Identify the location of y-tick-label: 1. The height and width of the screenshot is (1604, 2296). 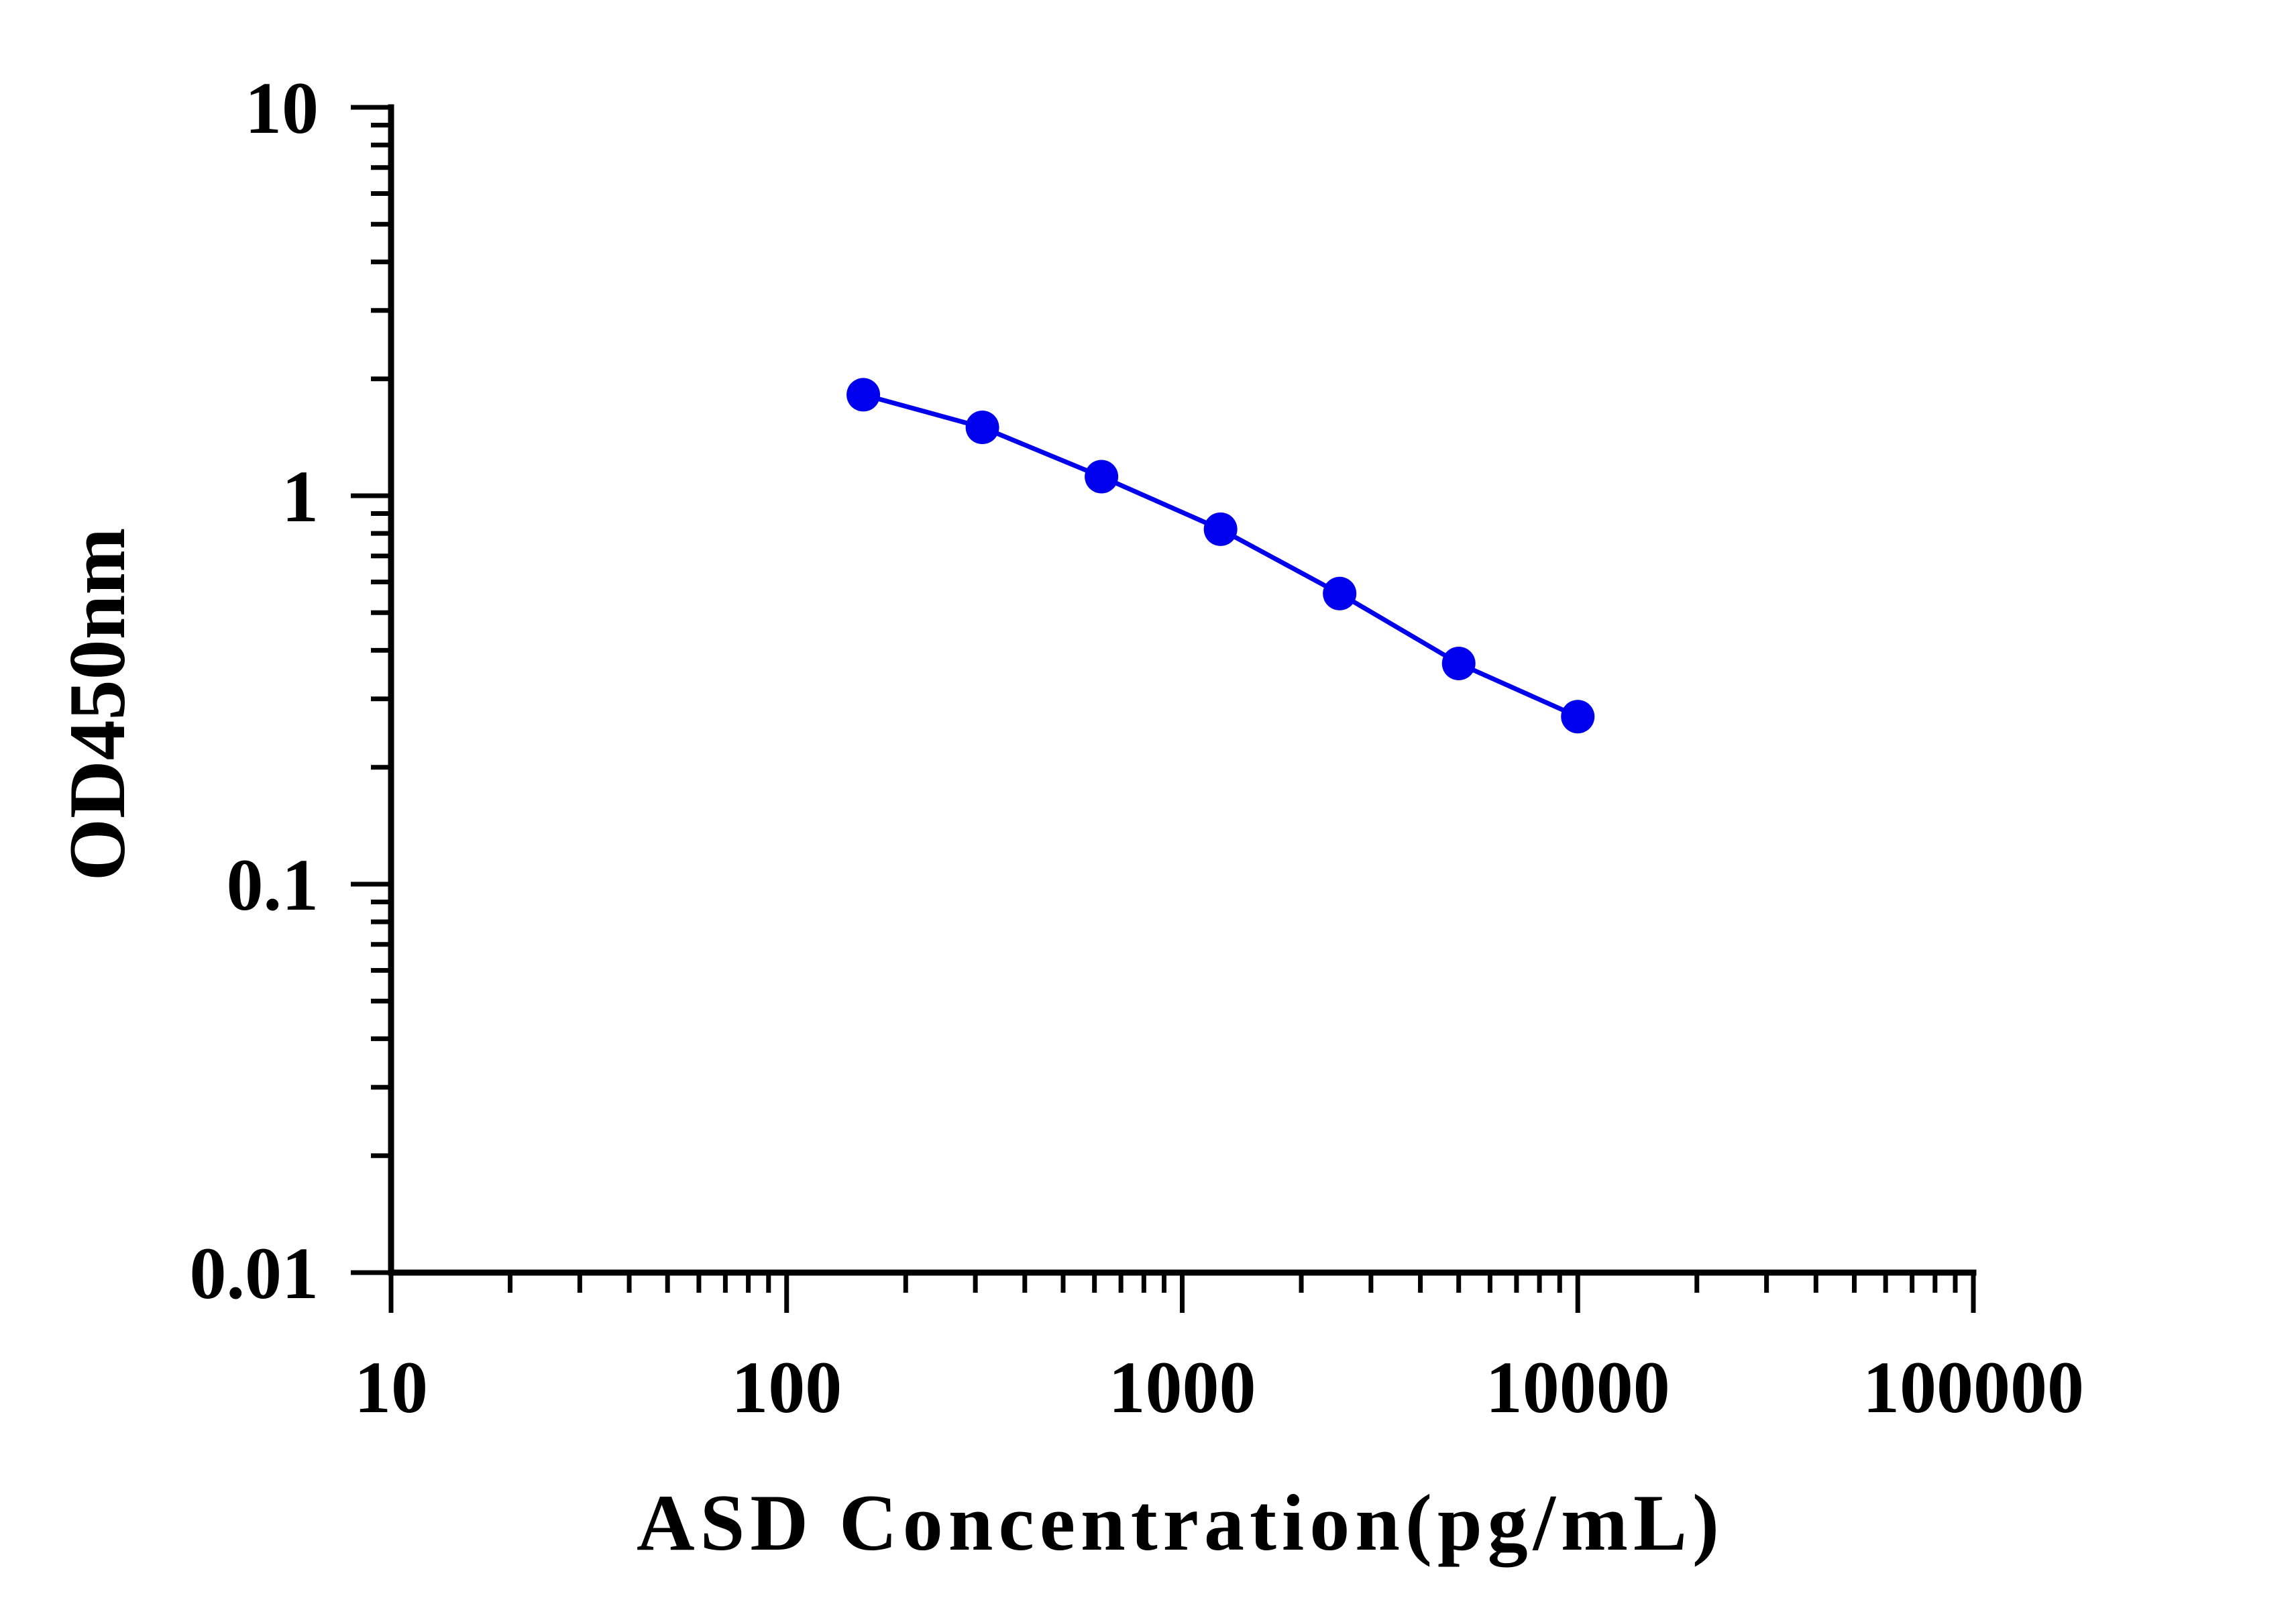
(300, 496).